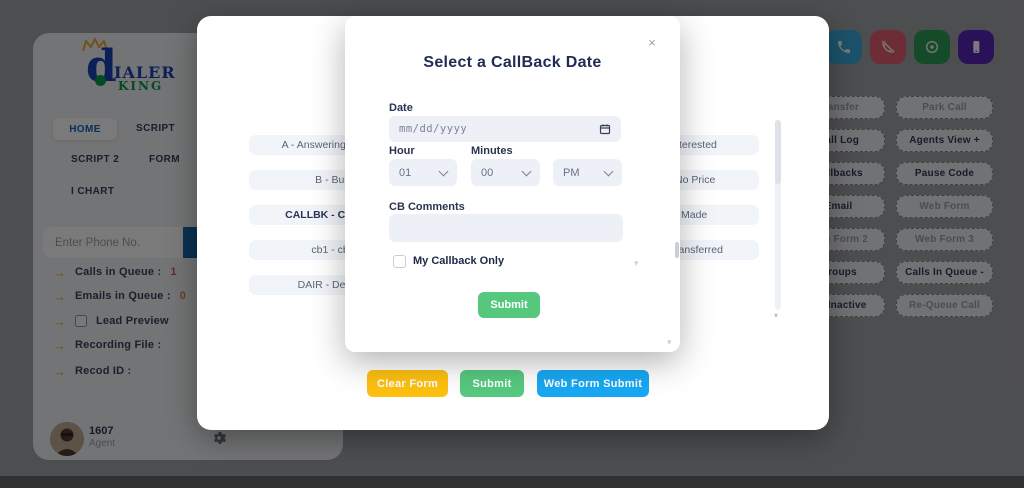  I want to click on modal-scrollbar-thumb, so click(677, 250).